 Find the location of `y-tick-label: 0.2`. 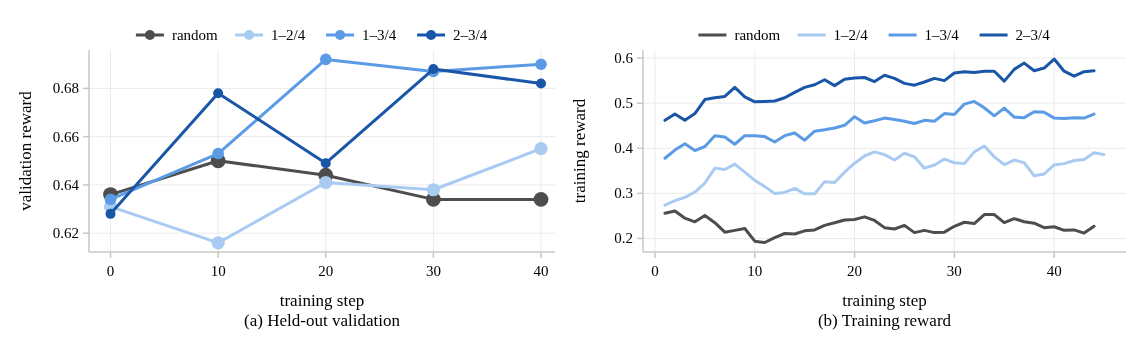

y-tick-label: 0.2 is located at coordinates (623, 238).